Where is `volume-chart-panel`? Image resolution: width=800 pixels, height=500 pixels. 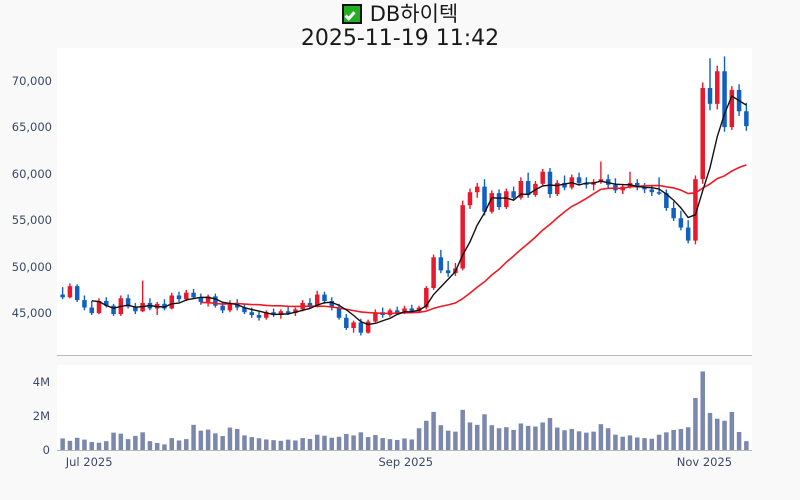
volume-chart-panel is located at coordinates (404, 408).